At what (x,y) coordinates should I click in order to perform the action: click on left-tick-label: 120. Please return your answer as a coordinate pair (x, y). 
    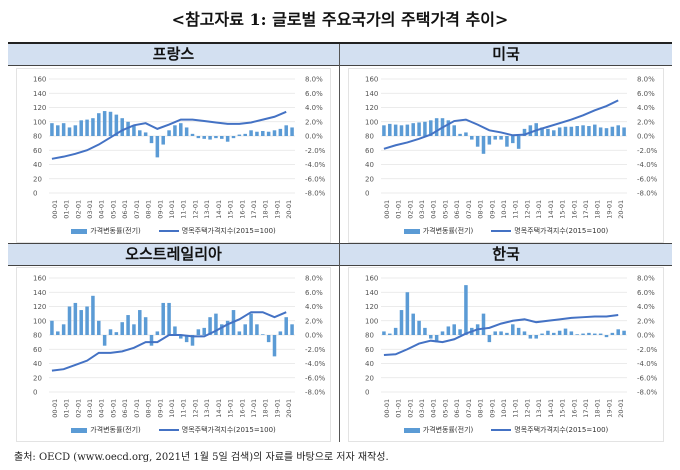
    Looking at the image, I should click on (371, 307).